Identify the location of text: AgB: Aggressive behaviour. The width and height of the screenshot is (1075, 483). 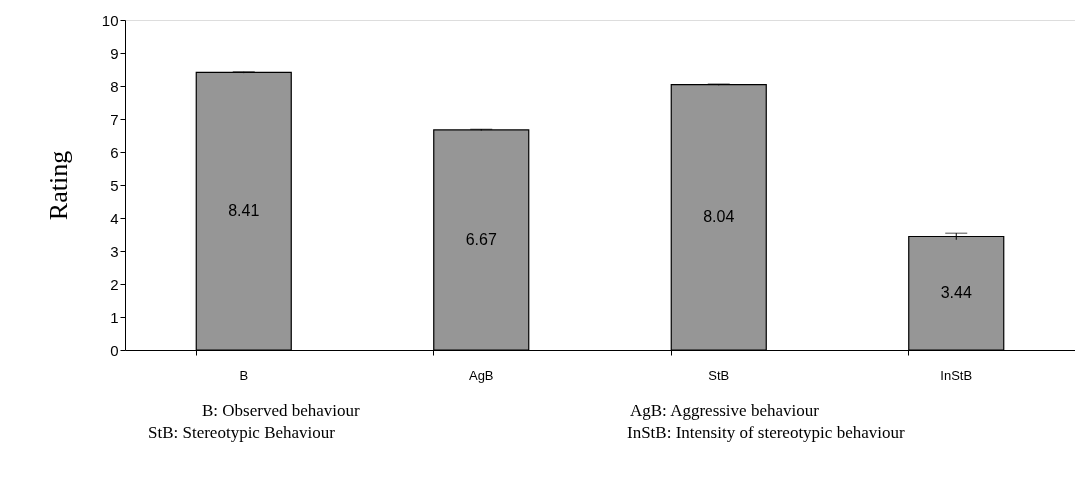
(725, 410).